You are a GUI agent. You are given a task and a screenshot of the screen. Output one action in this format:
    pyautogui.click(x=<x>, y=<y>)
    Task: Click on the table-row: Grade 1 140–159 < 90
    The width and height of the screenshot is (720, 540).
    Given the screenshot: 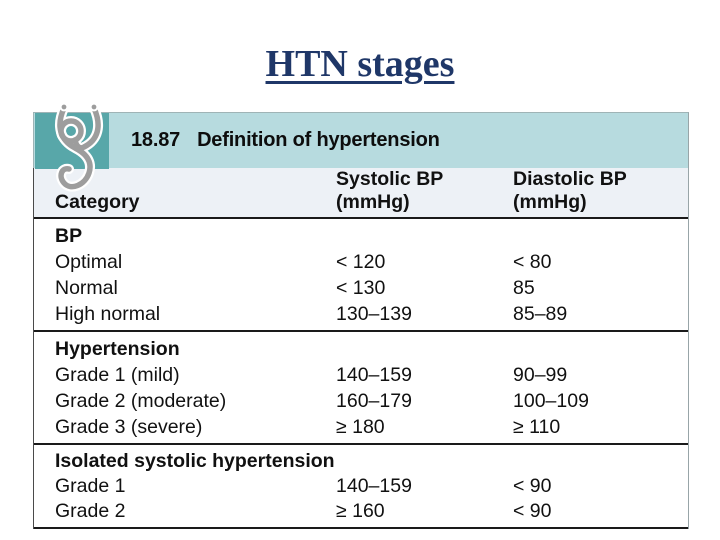 What is the action you would take?
    pyautogui.click(x=361, y=486)
    